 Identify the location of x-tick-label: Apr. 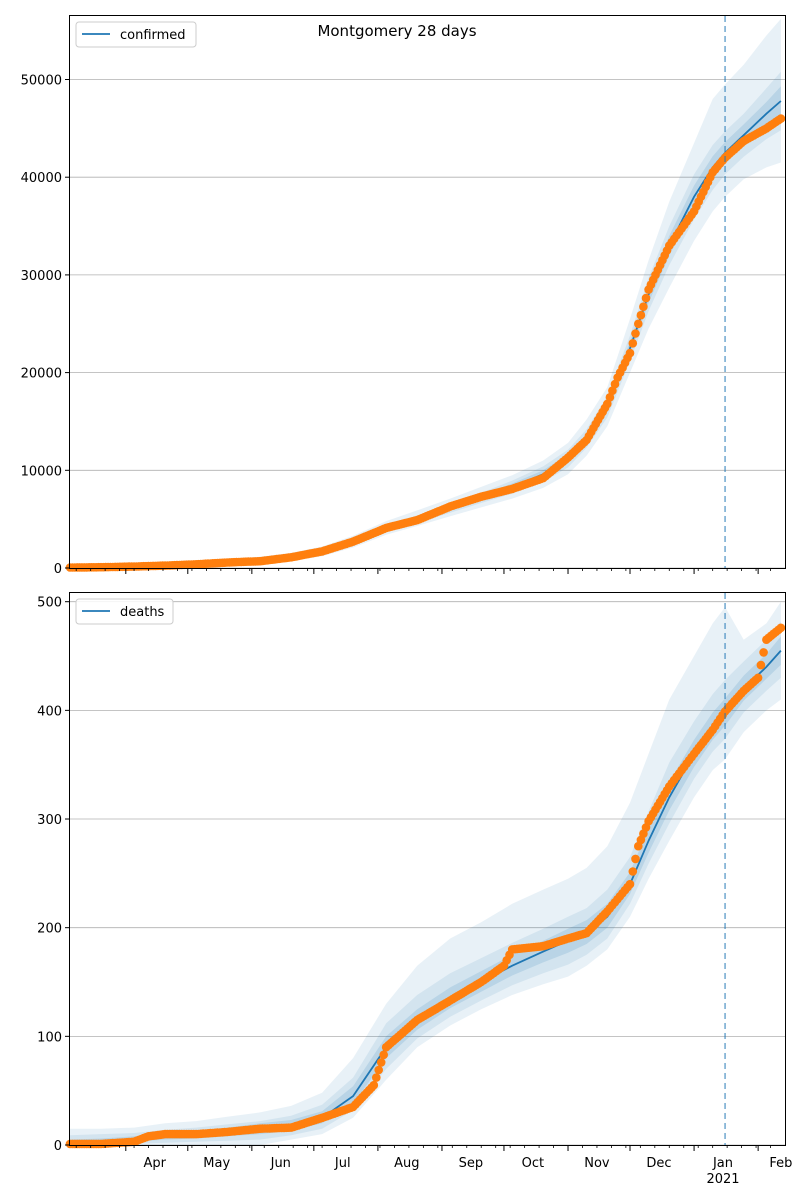
(154, 1163).